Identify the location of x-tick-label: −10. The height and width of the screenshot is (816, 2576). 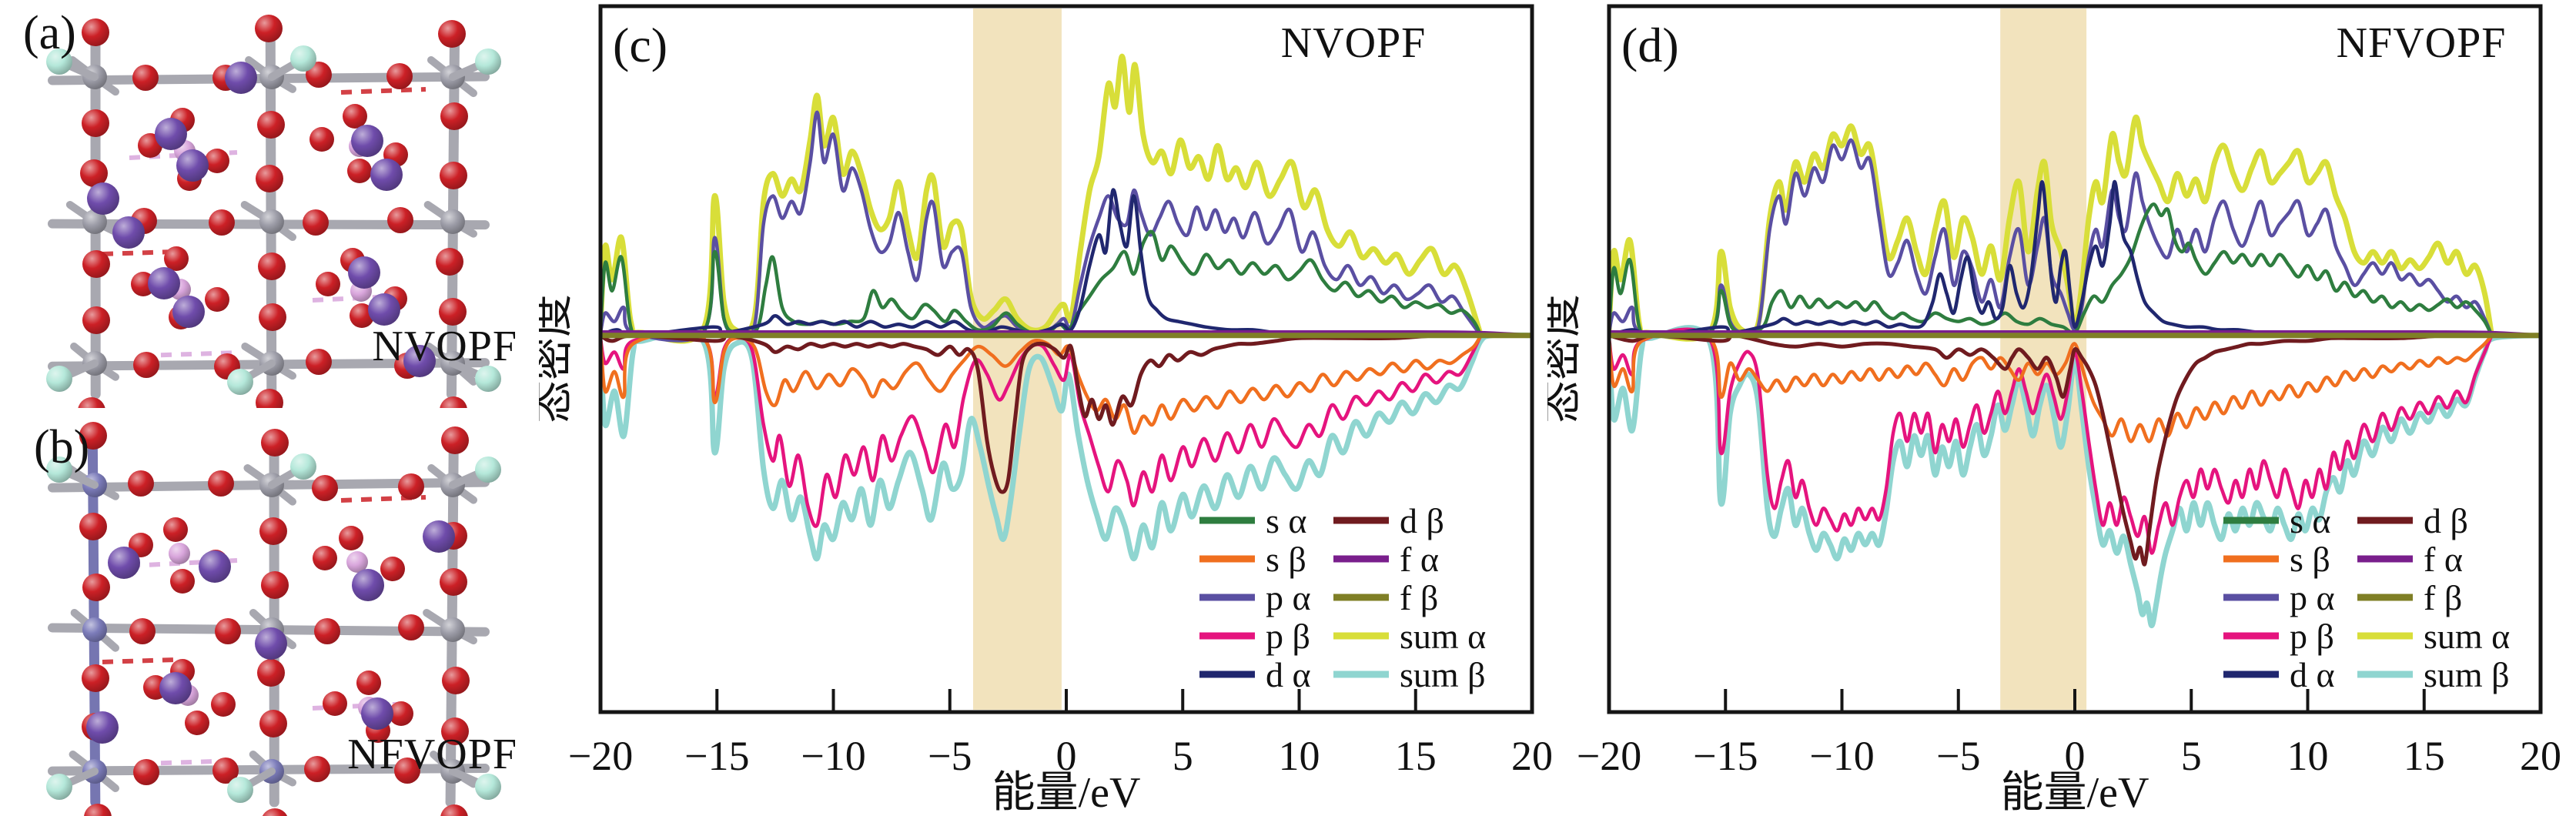
(1841, 756).